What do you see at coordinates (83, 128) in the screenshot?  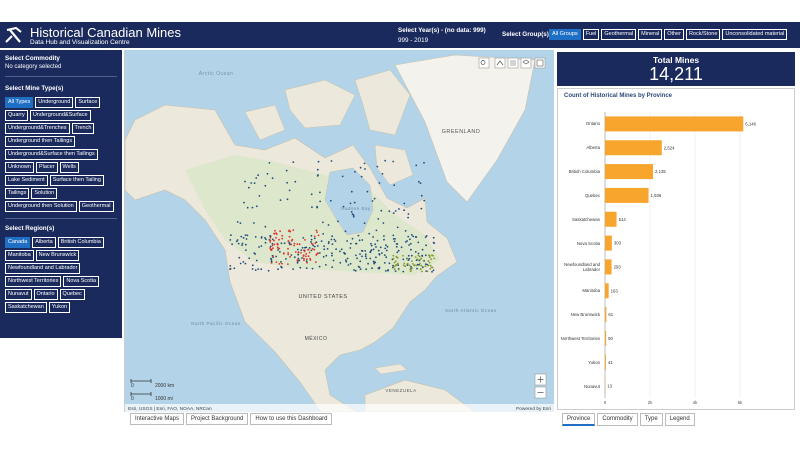 I see `mine-type-button: Trench` at bounding box center [83, 128].